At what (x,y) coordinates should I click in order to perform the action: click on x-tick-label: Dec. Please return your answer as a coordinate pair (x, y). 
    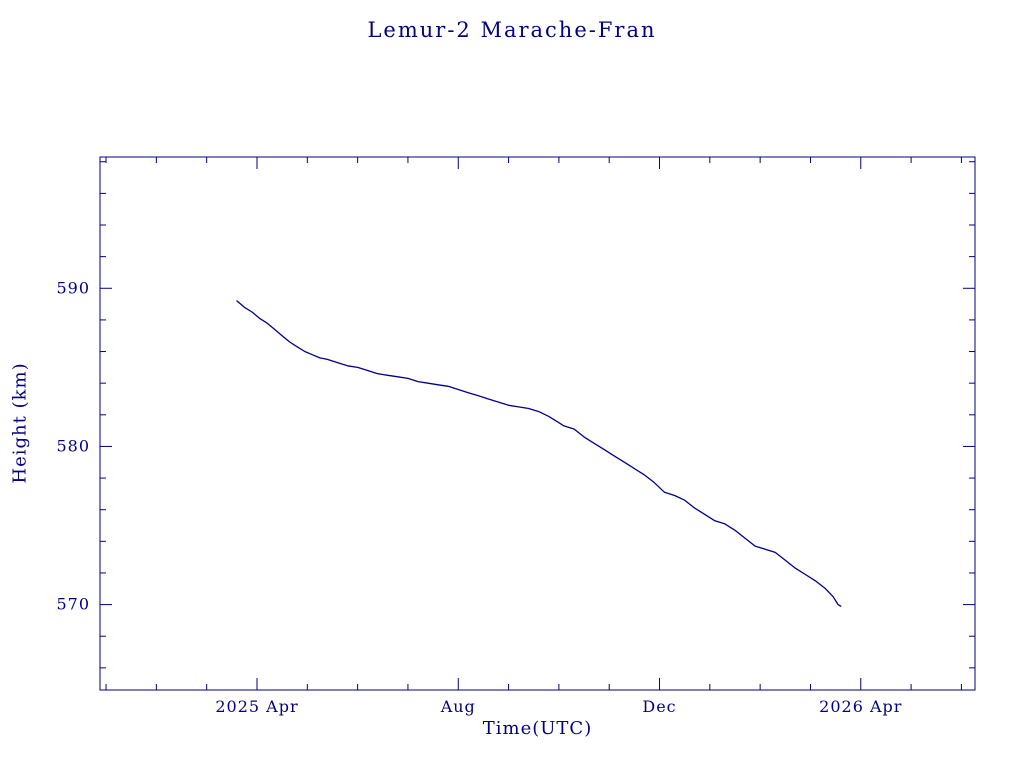
    Looking at the image, I should click on (659, 706).